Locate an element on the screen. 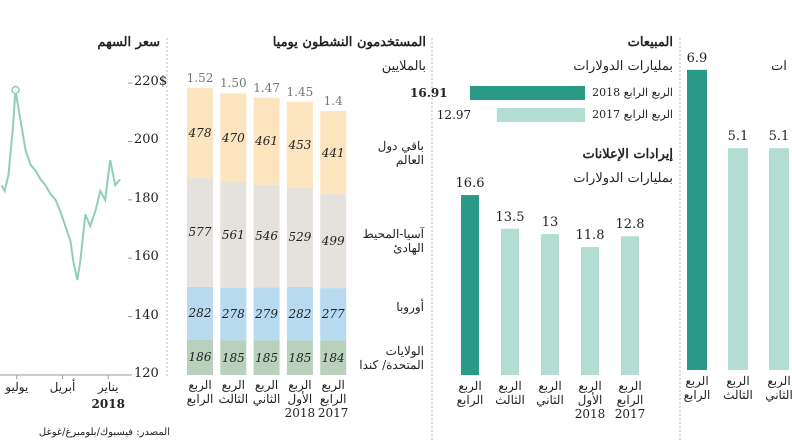 This screenshot has width=792, height=446. value-label: 278 is located at coordinates (233, 313).